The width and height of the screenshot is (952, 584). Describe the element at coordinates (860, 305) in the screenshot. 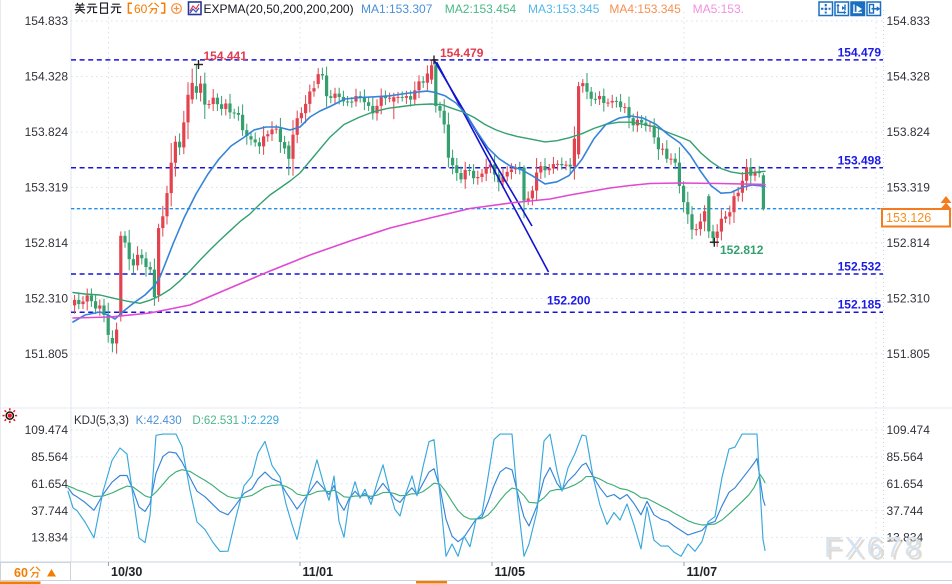

I see `svg-text: 152.185` at that location.